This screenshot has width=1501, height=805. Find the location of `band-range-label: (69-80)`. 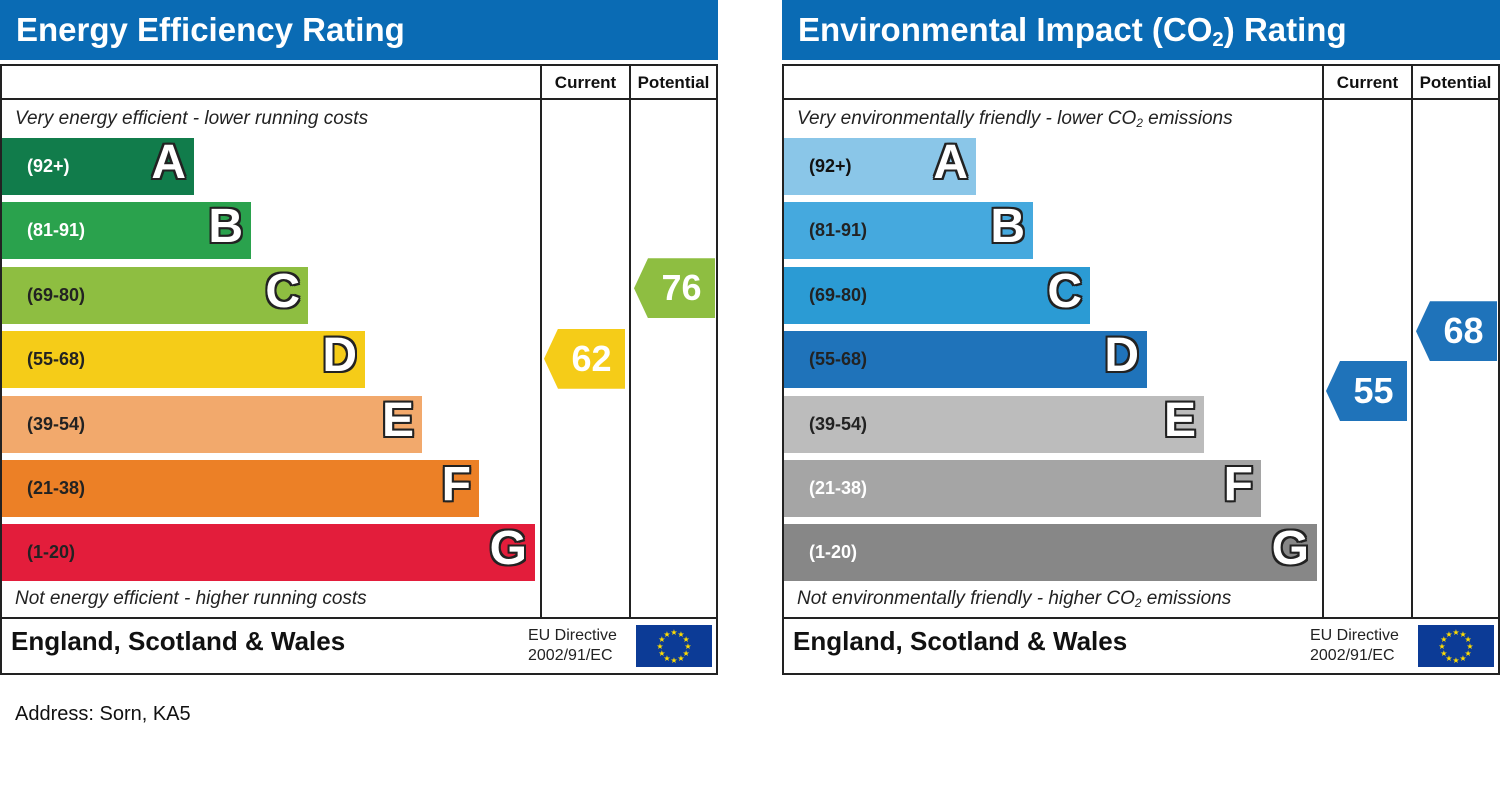

band-range-label: (69-80) is located at coordinates (56, 294).